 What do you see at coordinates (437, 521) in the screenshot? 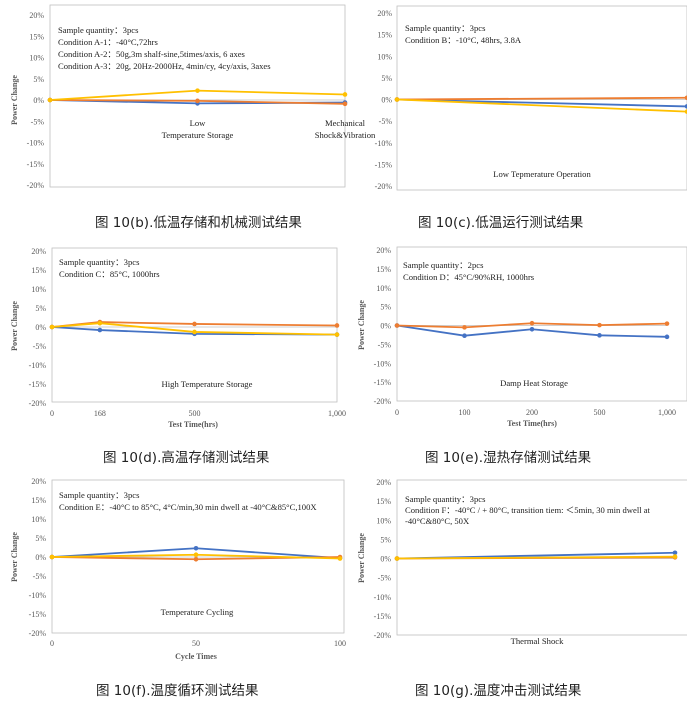
I see `condition-note: -40°C&80°C, 50X` at bounding box center [437, 521].